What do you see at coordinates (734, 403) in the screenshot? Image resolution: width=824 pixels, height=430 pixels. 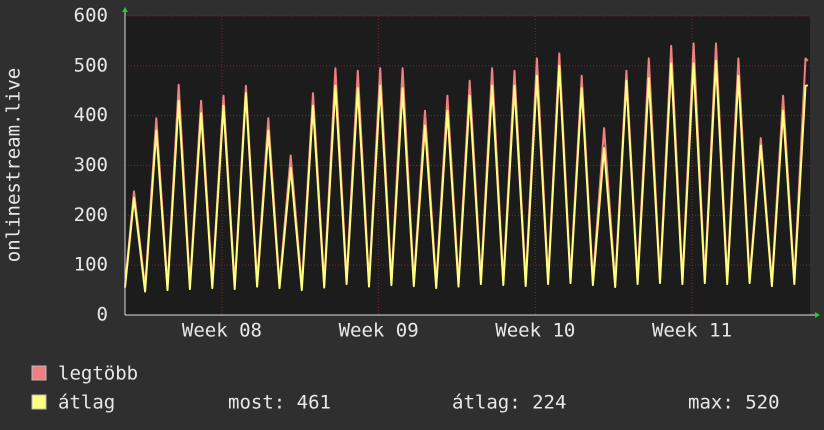 I see `stat-max: max: 520` at bounding box center [734, 403].